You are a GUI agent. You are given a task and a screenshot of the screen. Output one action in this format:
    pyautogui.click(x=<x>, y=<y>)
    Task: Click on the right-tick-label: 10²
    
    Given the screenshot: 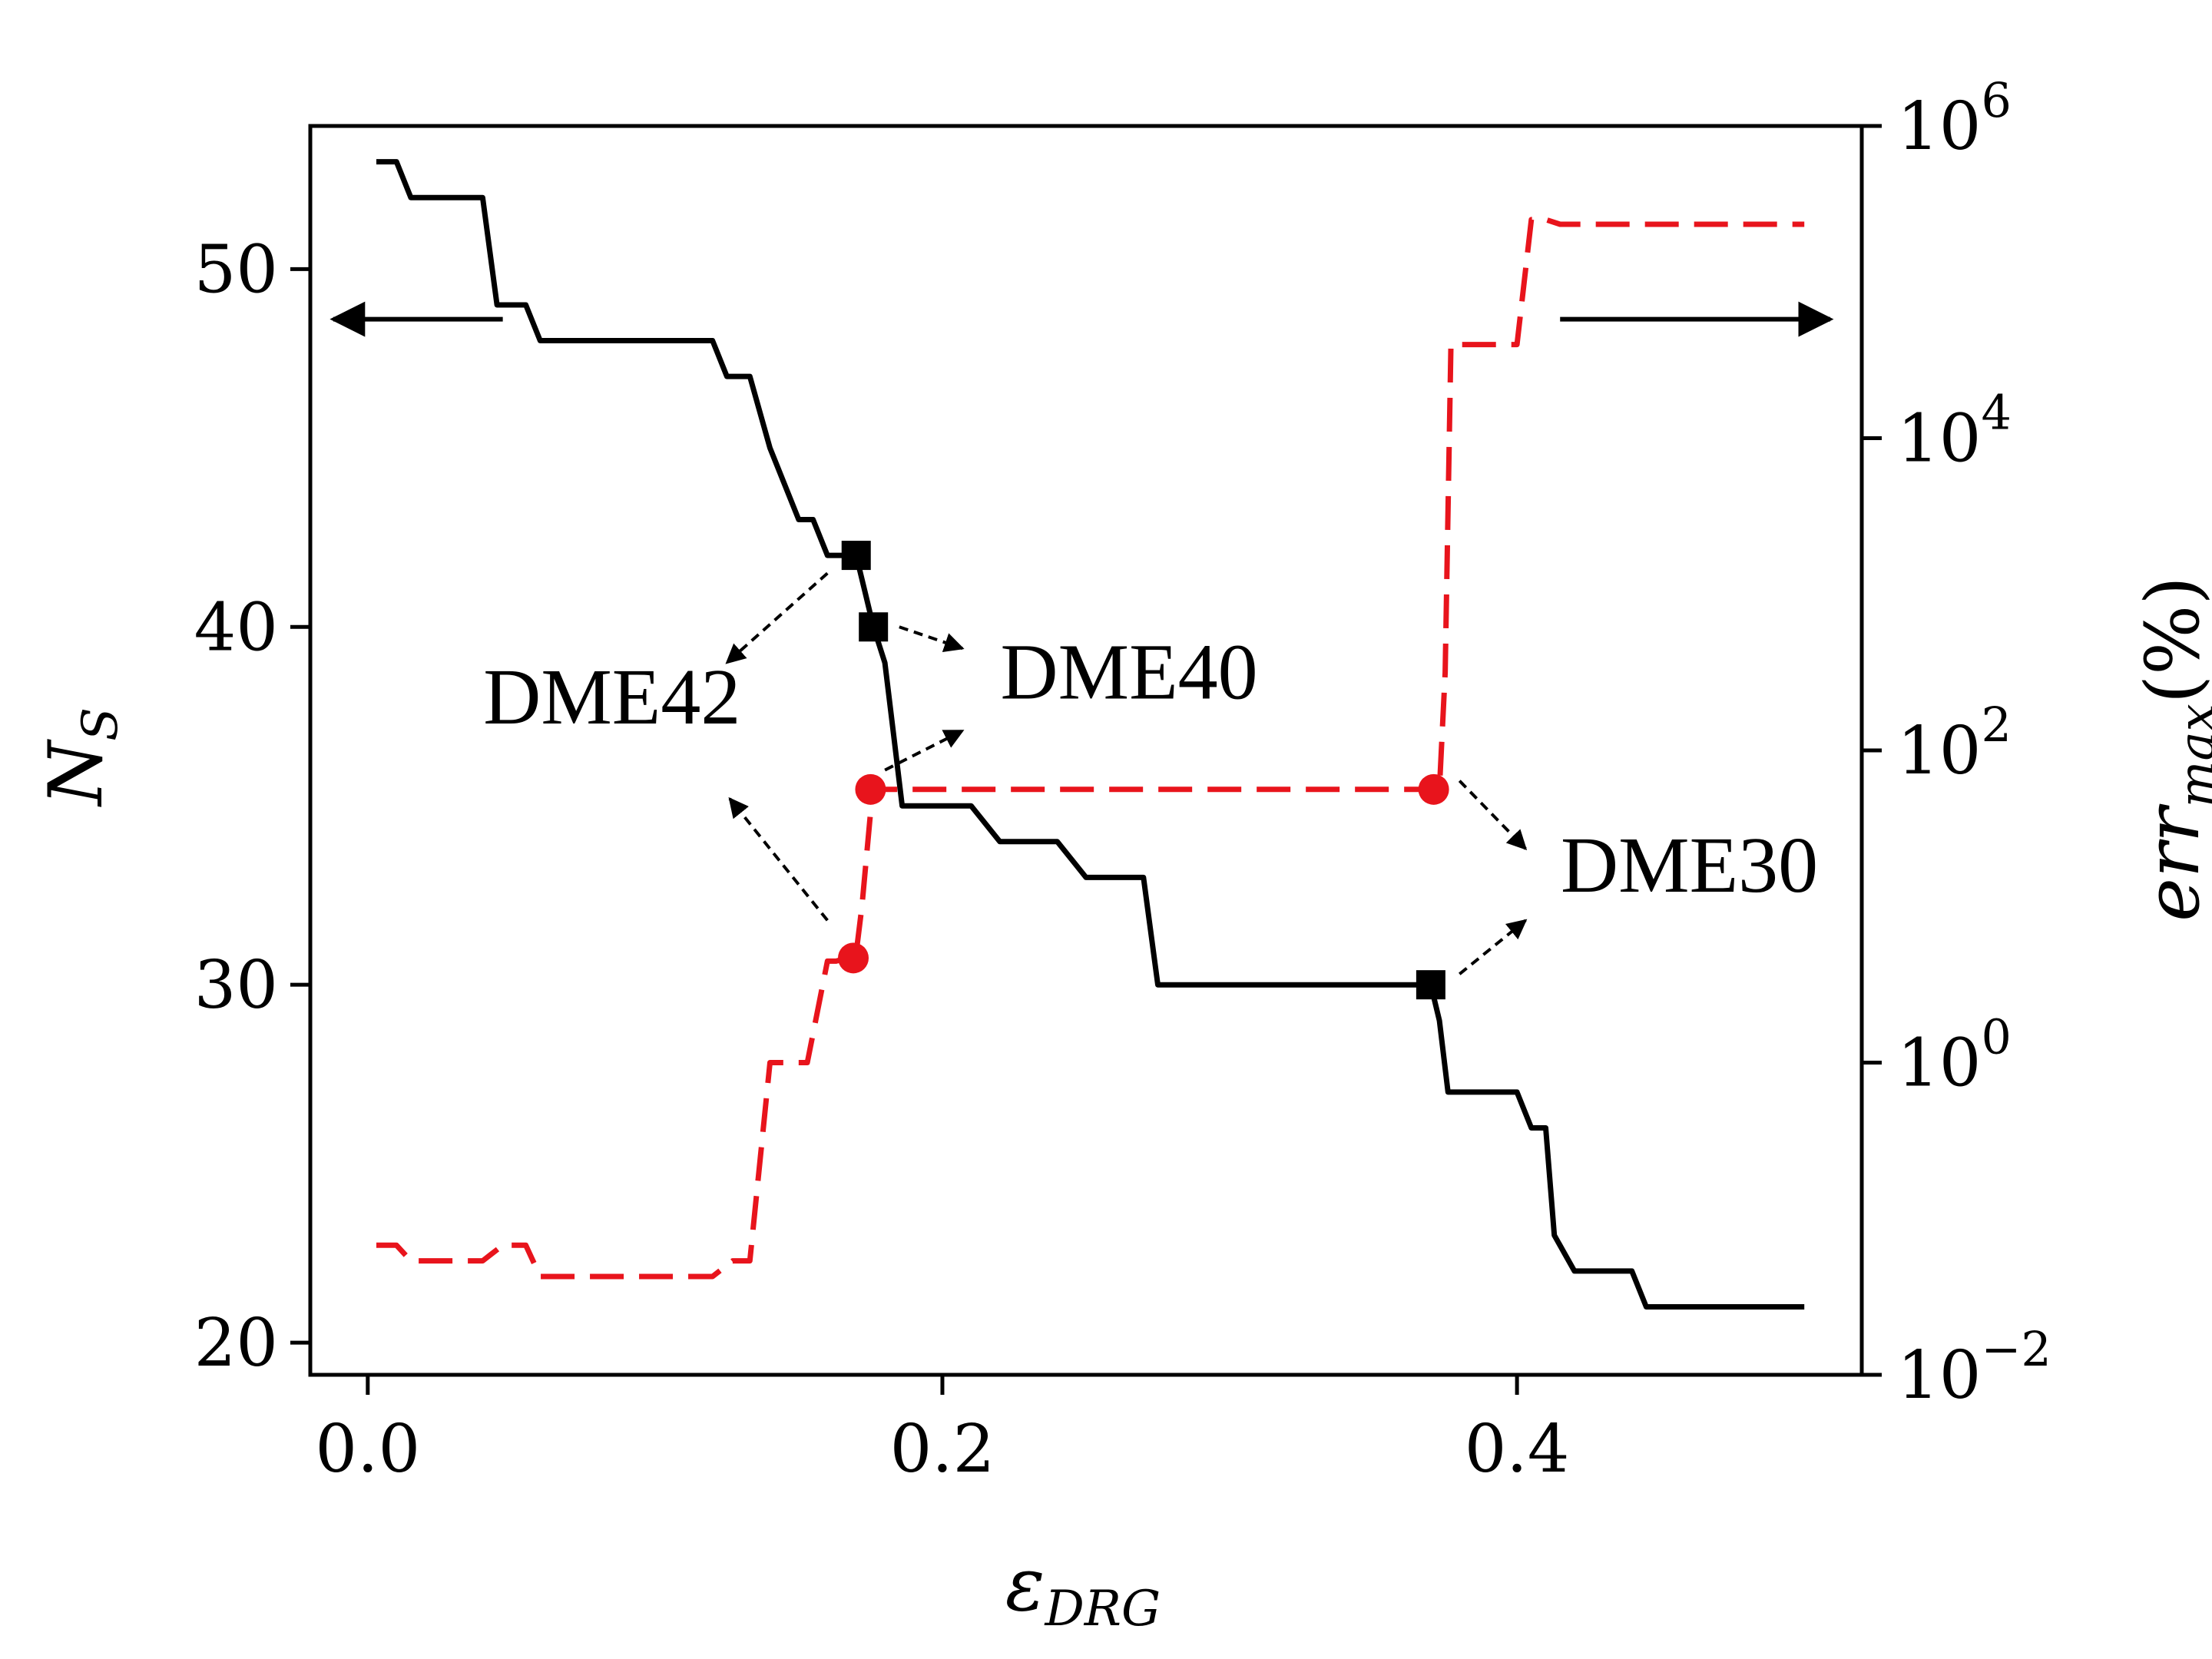 What is the action you would take?
    pyautogui.click(x=1955, y=744)
    